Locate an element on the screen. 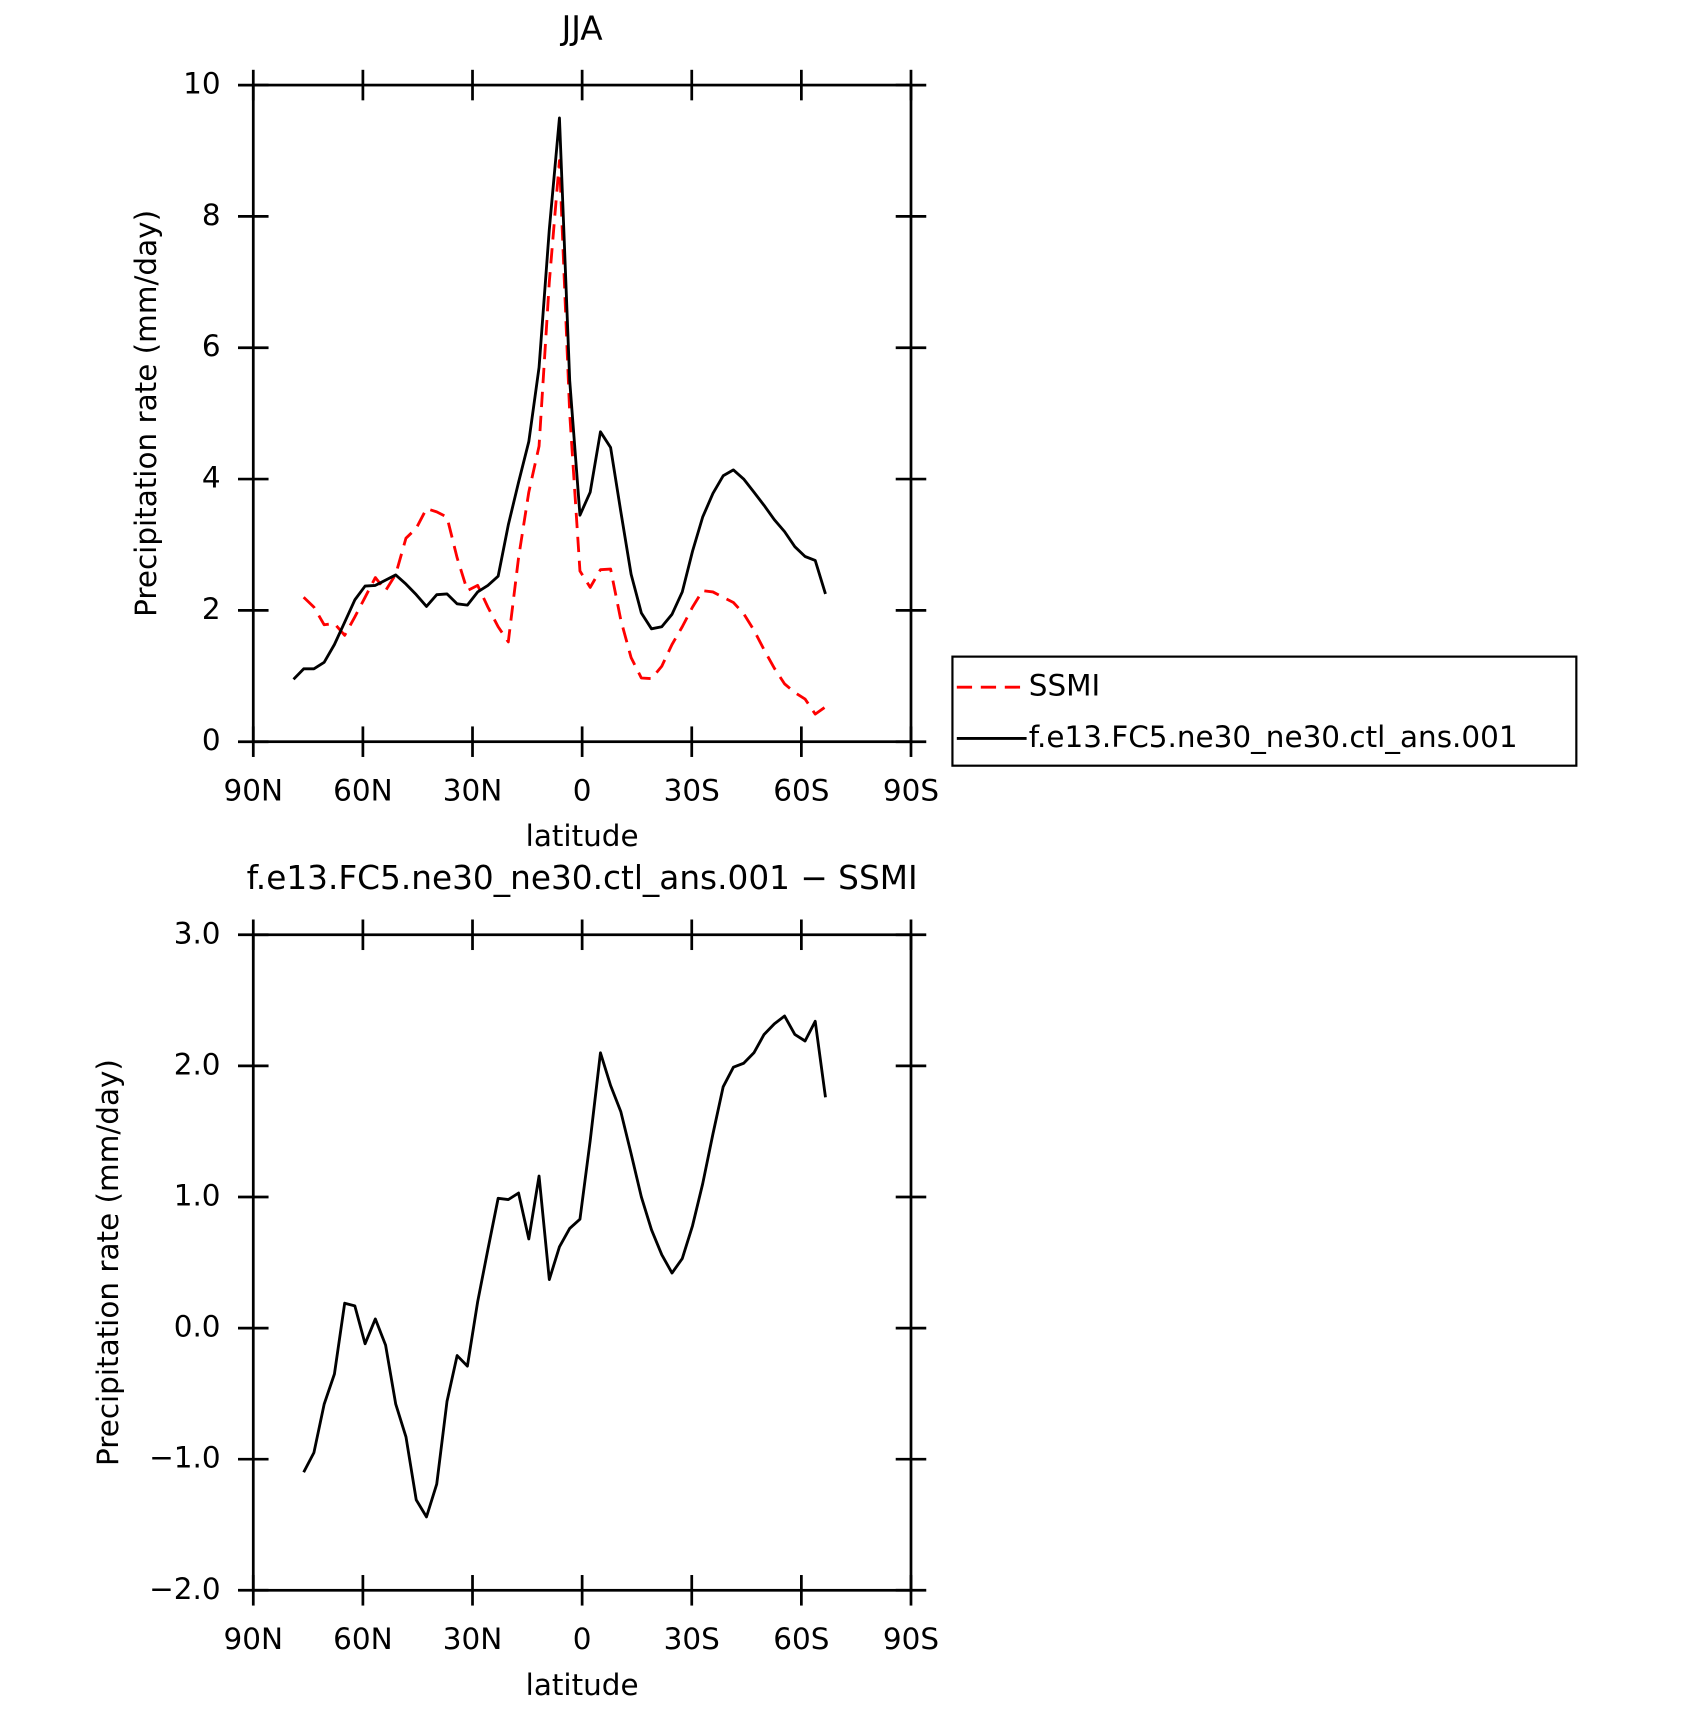  y-tick-label: 6 is located at coordinates (211, 346).